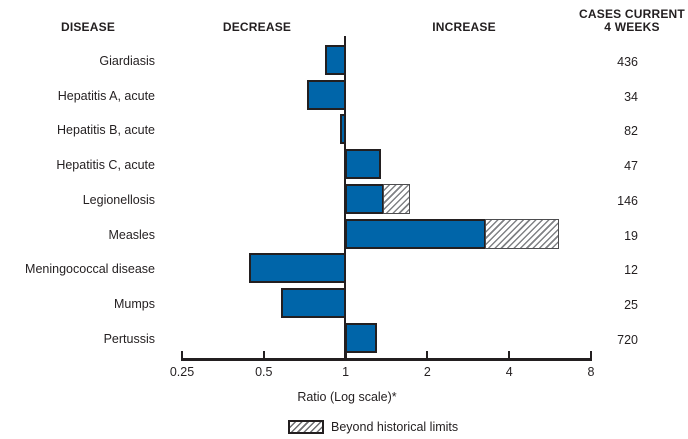 The width and height of the screenshot is (688, 439). Describe the element at coordinates (90, 269) in the screenshot. I see `disease-label: Meningococcal disease` at that location.